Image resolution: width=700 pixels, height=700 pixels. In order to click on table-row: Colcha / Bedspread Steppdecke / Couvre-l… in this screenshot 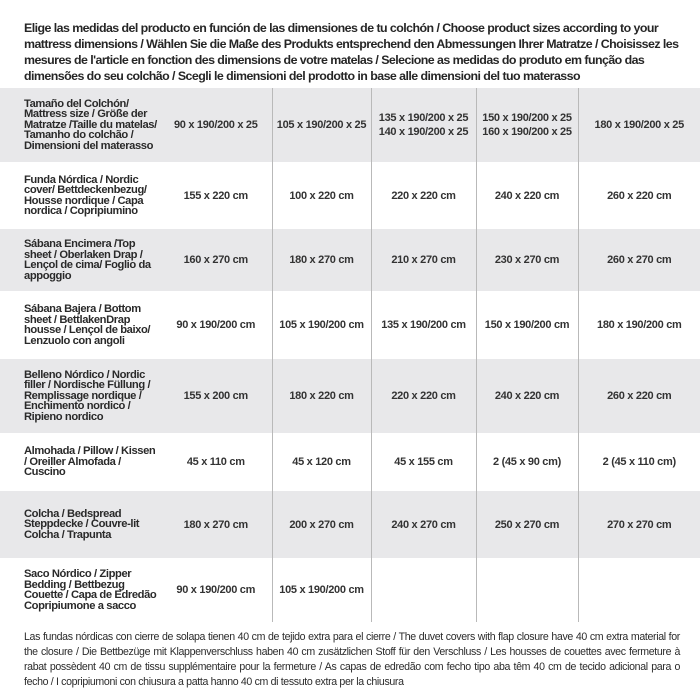, I will do `click(350, 524)`.